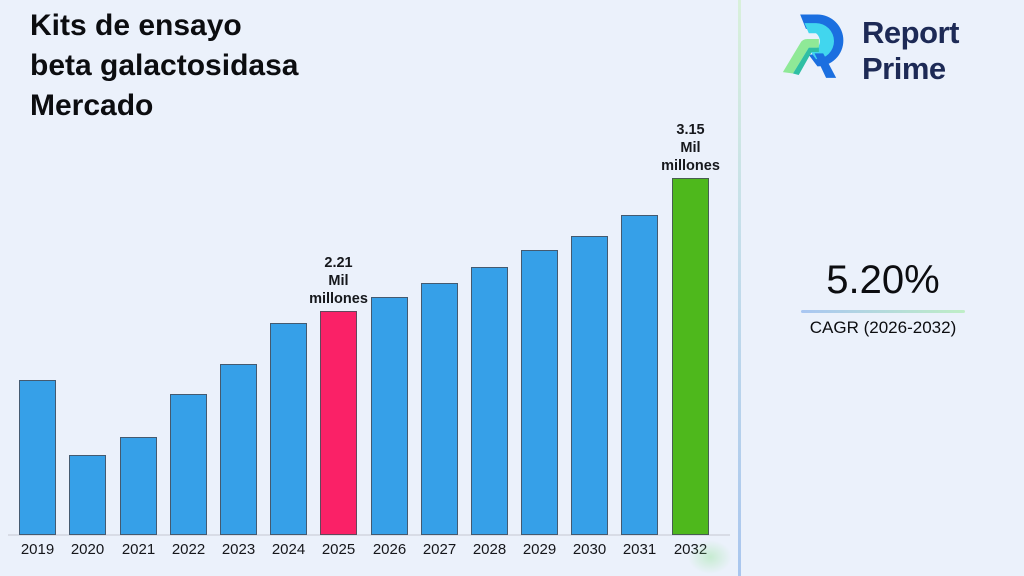 The image size is (1024, 576). I want to click on bar-2021, so click(138, 486).